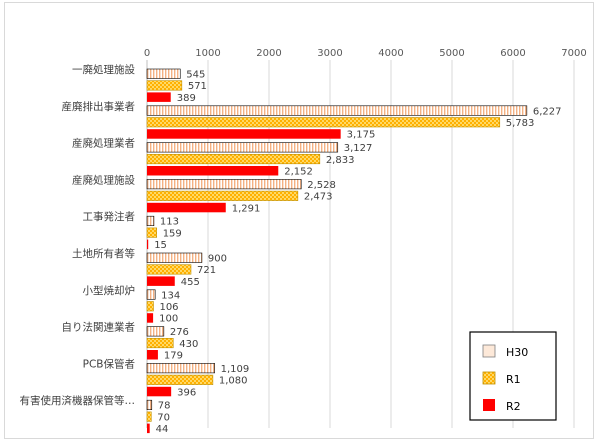 This screenshot has height=443, width=600. I want to click on data-label: 455, so click(190, 282).